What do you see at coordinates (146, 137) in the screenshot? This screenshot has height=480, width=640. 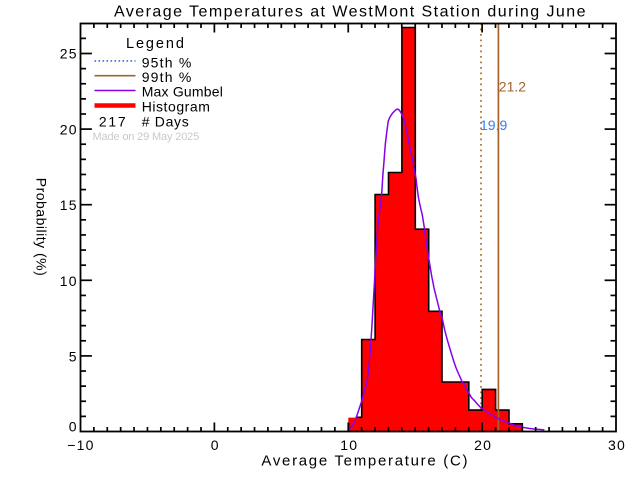 I see `svg-text: Made on 29 May 2025` at bounding box center [146, 137].